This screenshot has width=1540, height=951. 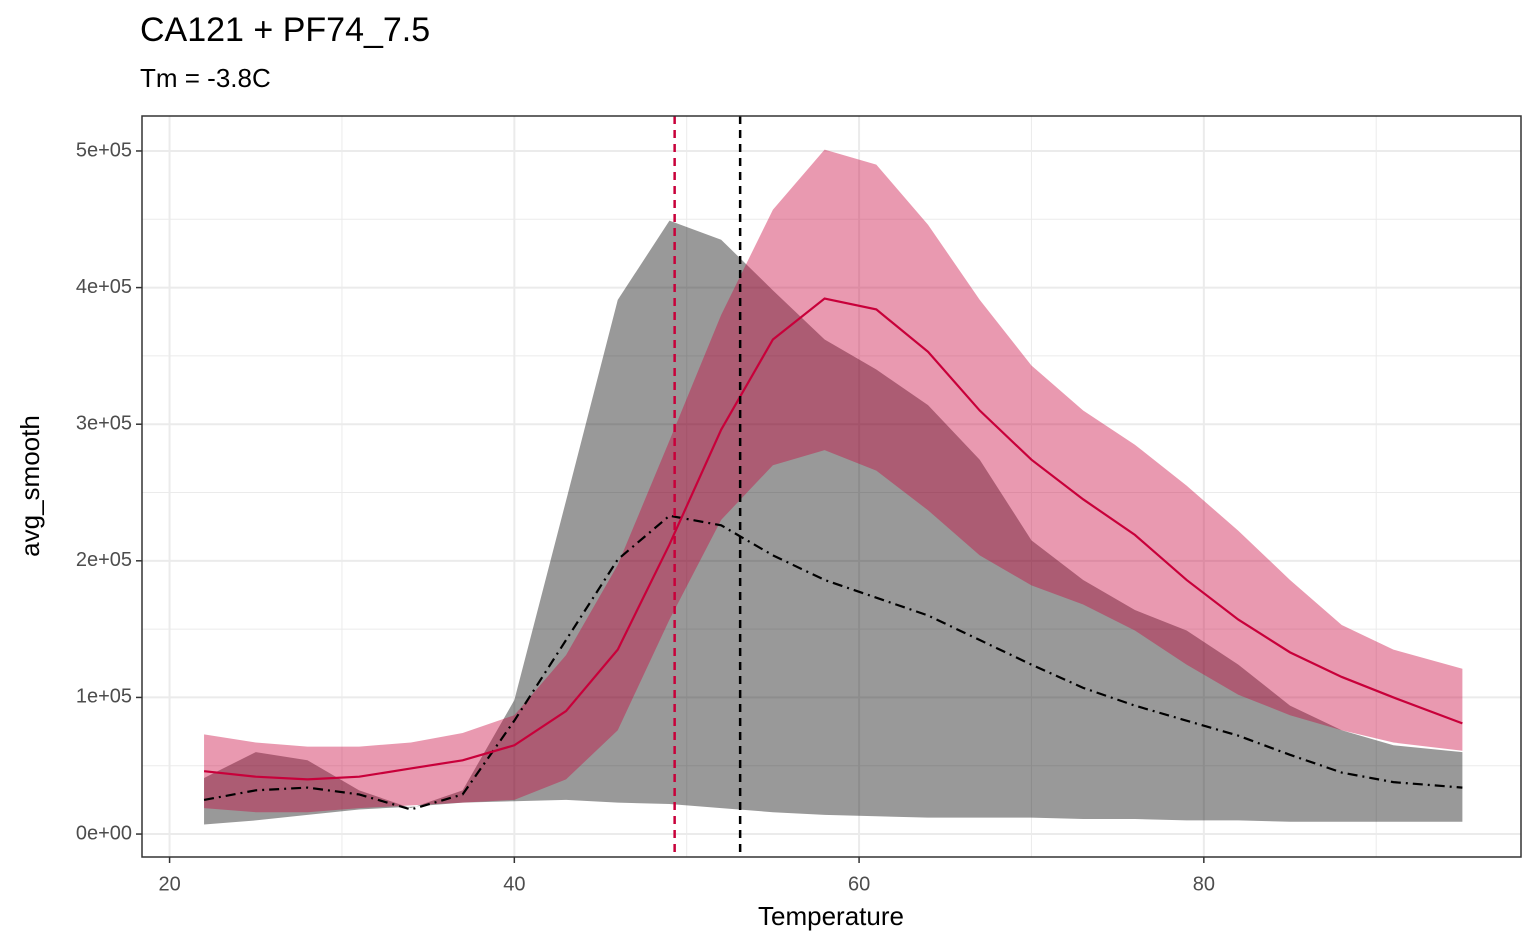 I want to click on chart-title: CA121 + PF74_7.5, so click(x=285, y=30).